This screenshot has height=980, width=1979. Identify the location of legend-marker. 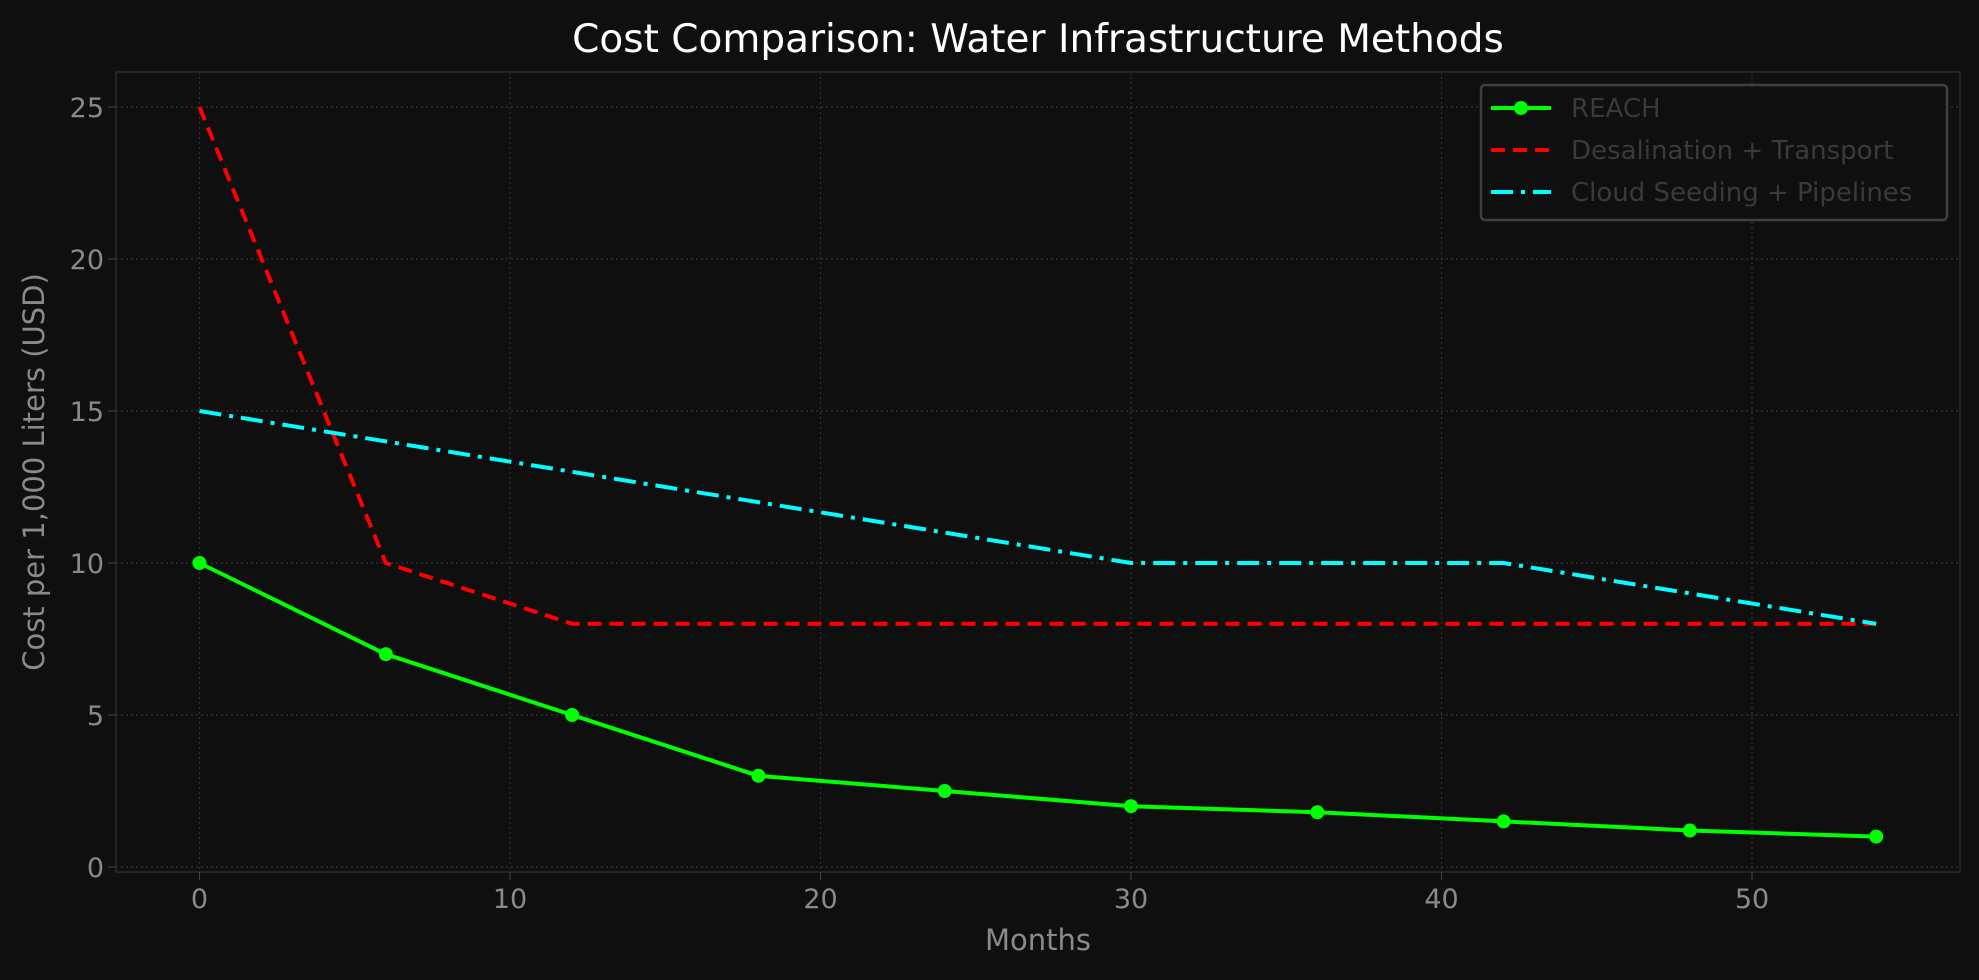
(1521, 108).